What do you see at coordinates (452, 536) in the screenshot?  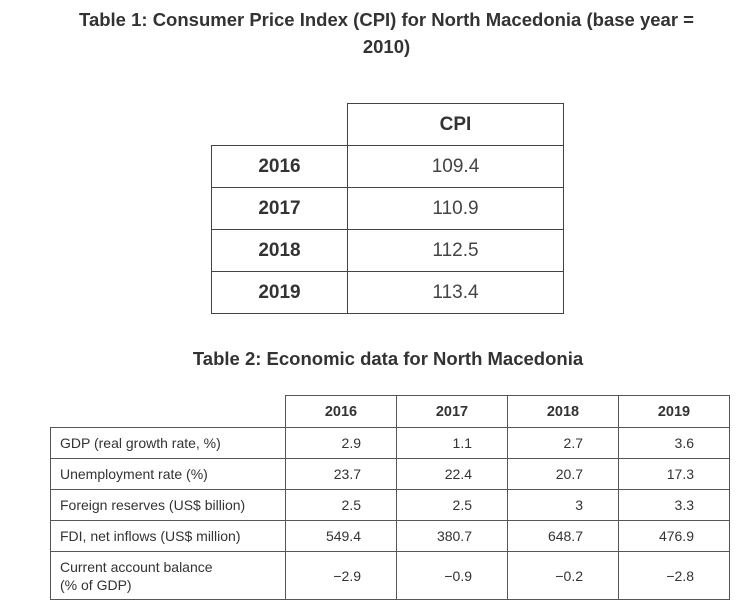 I see `cell-value: 380.7` at bounding box center [452, 536].